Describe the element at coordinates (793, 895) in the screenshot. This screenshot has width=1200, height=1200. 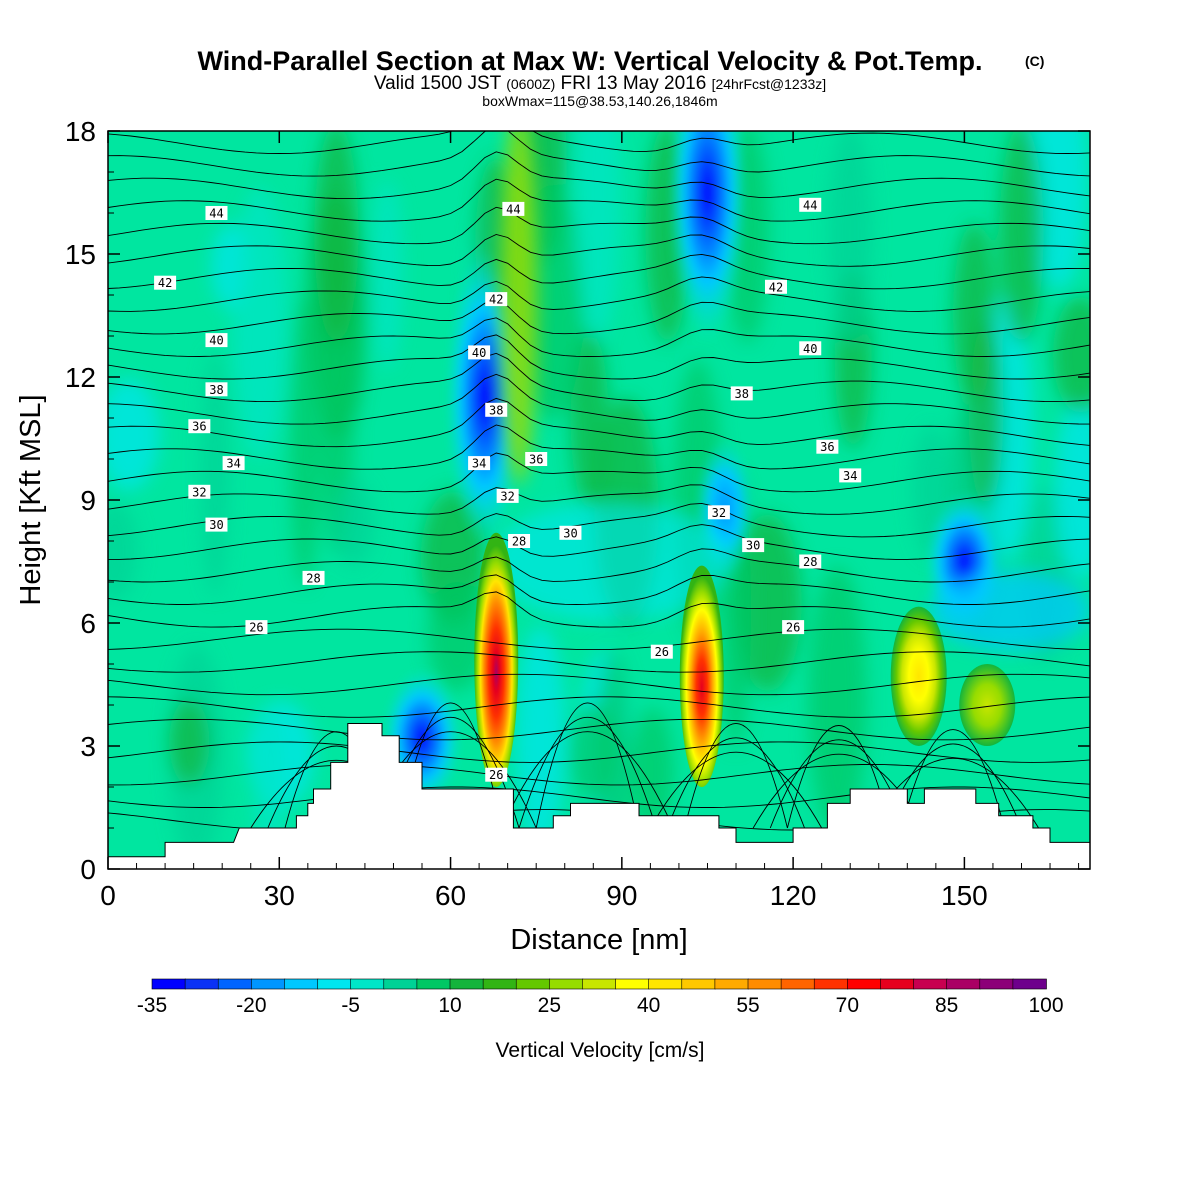
I see `x-tick-label: 120` at that location.